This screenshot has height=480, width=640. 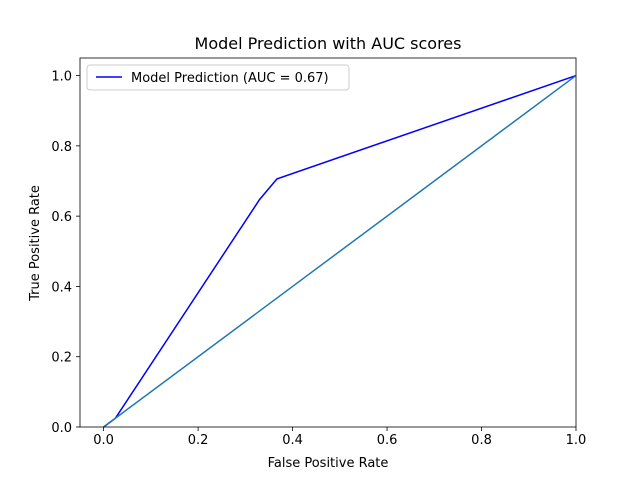 I want to click on y-tick-label: 0.2, so click(x=61, y=358).